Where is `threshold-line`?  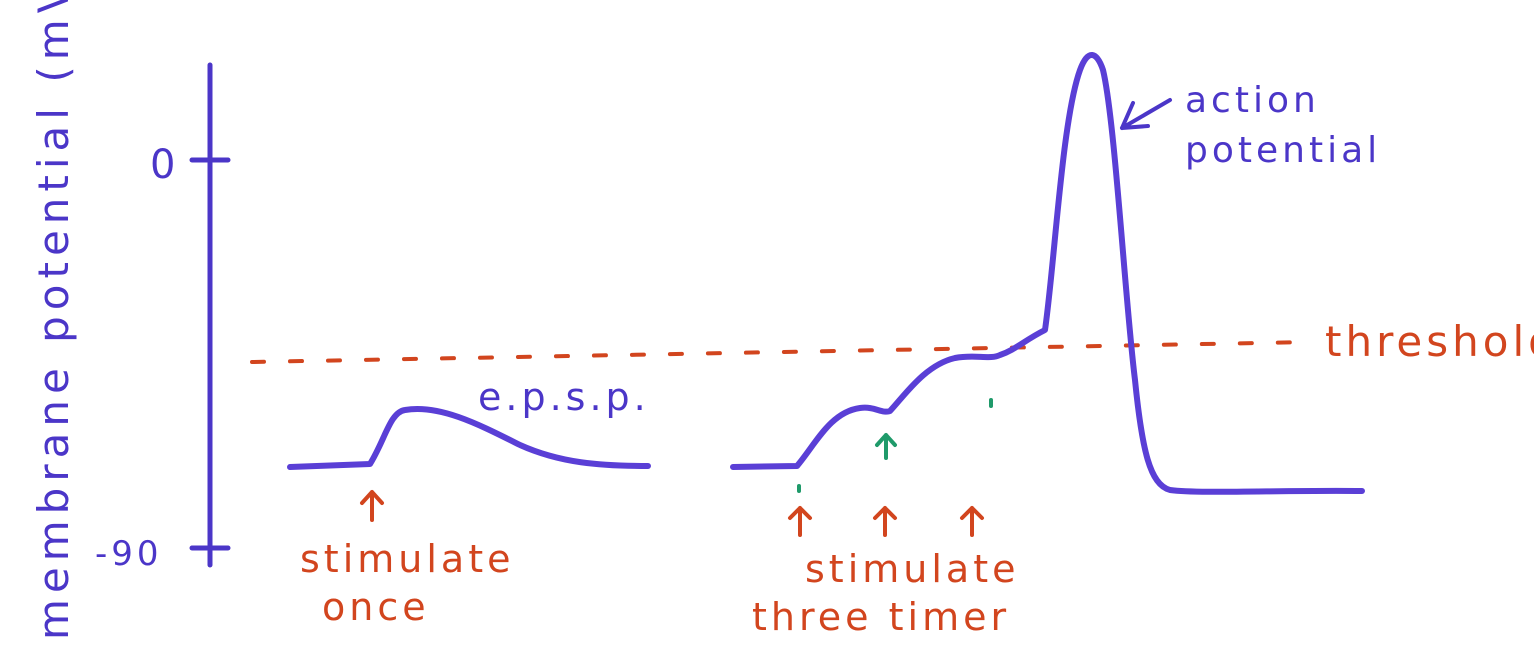
threshold-line is located at coordinates (781, 352).